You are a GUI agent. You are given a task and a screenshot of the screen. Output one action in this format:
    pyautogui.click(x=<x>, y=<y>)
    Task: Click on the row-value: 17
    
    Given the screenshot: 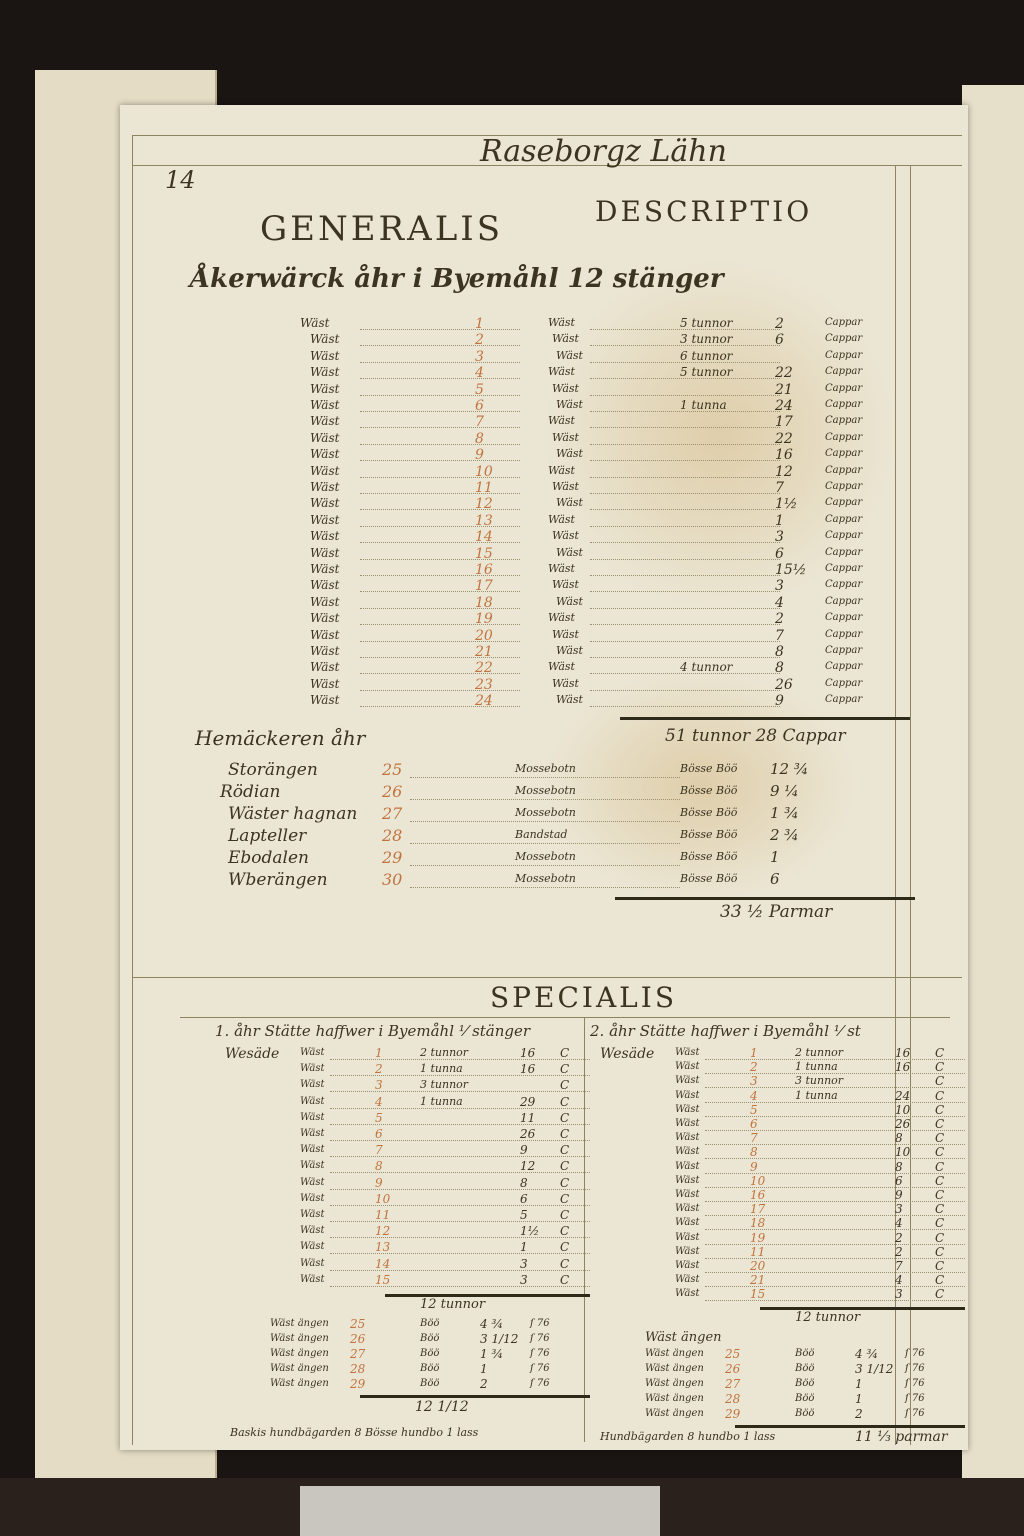 What is the action you would take?
    pyautogui.click(x=784, y=422)
    